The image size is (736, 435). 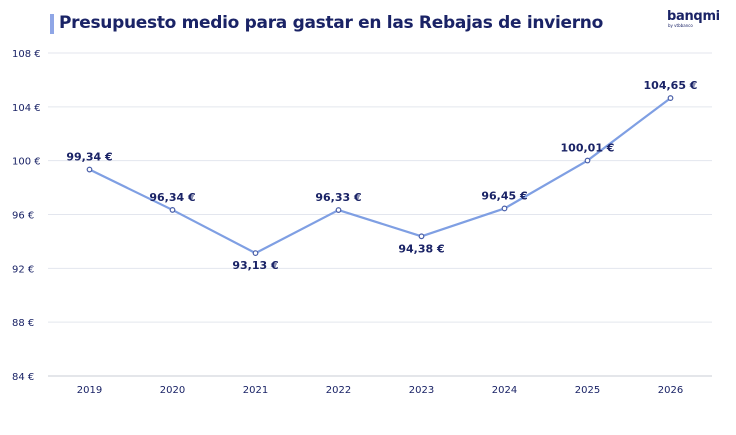 What do you see at coordinates (255, 265) in the screenshot?
I see `data-label: 93,13 €` at bounding box center [255, 265].